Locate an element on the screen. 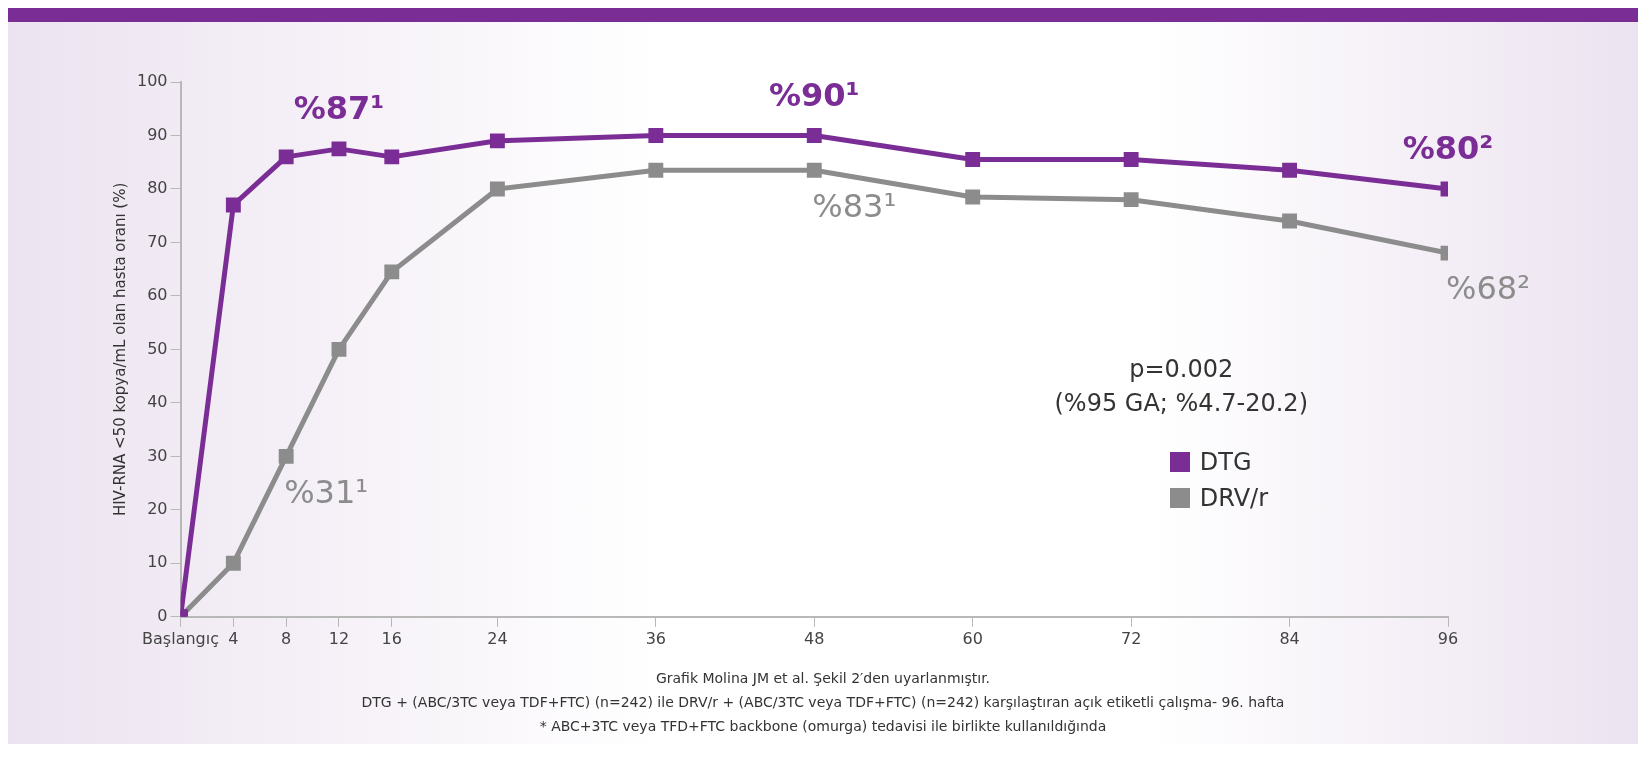  x-tick-label: 96 is located at coordinates (1448, 638).